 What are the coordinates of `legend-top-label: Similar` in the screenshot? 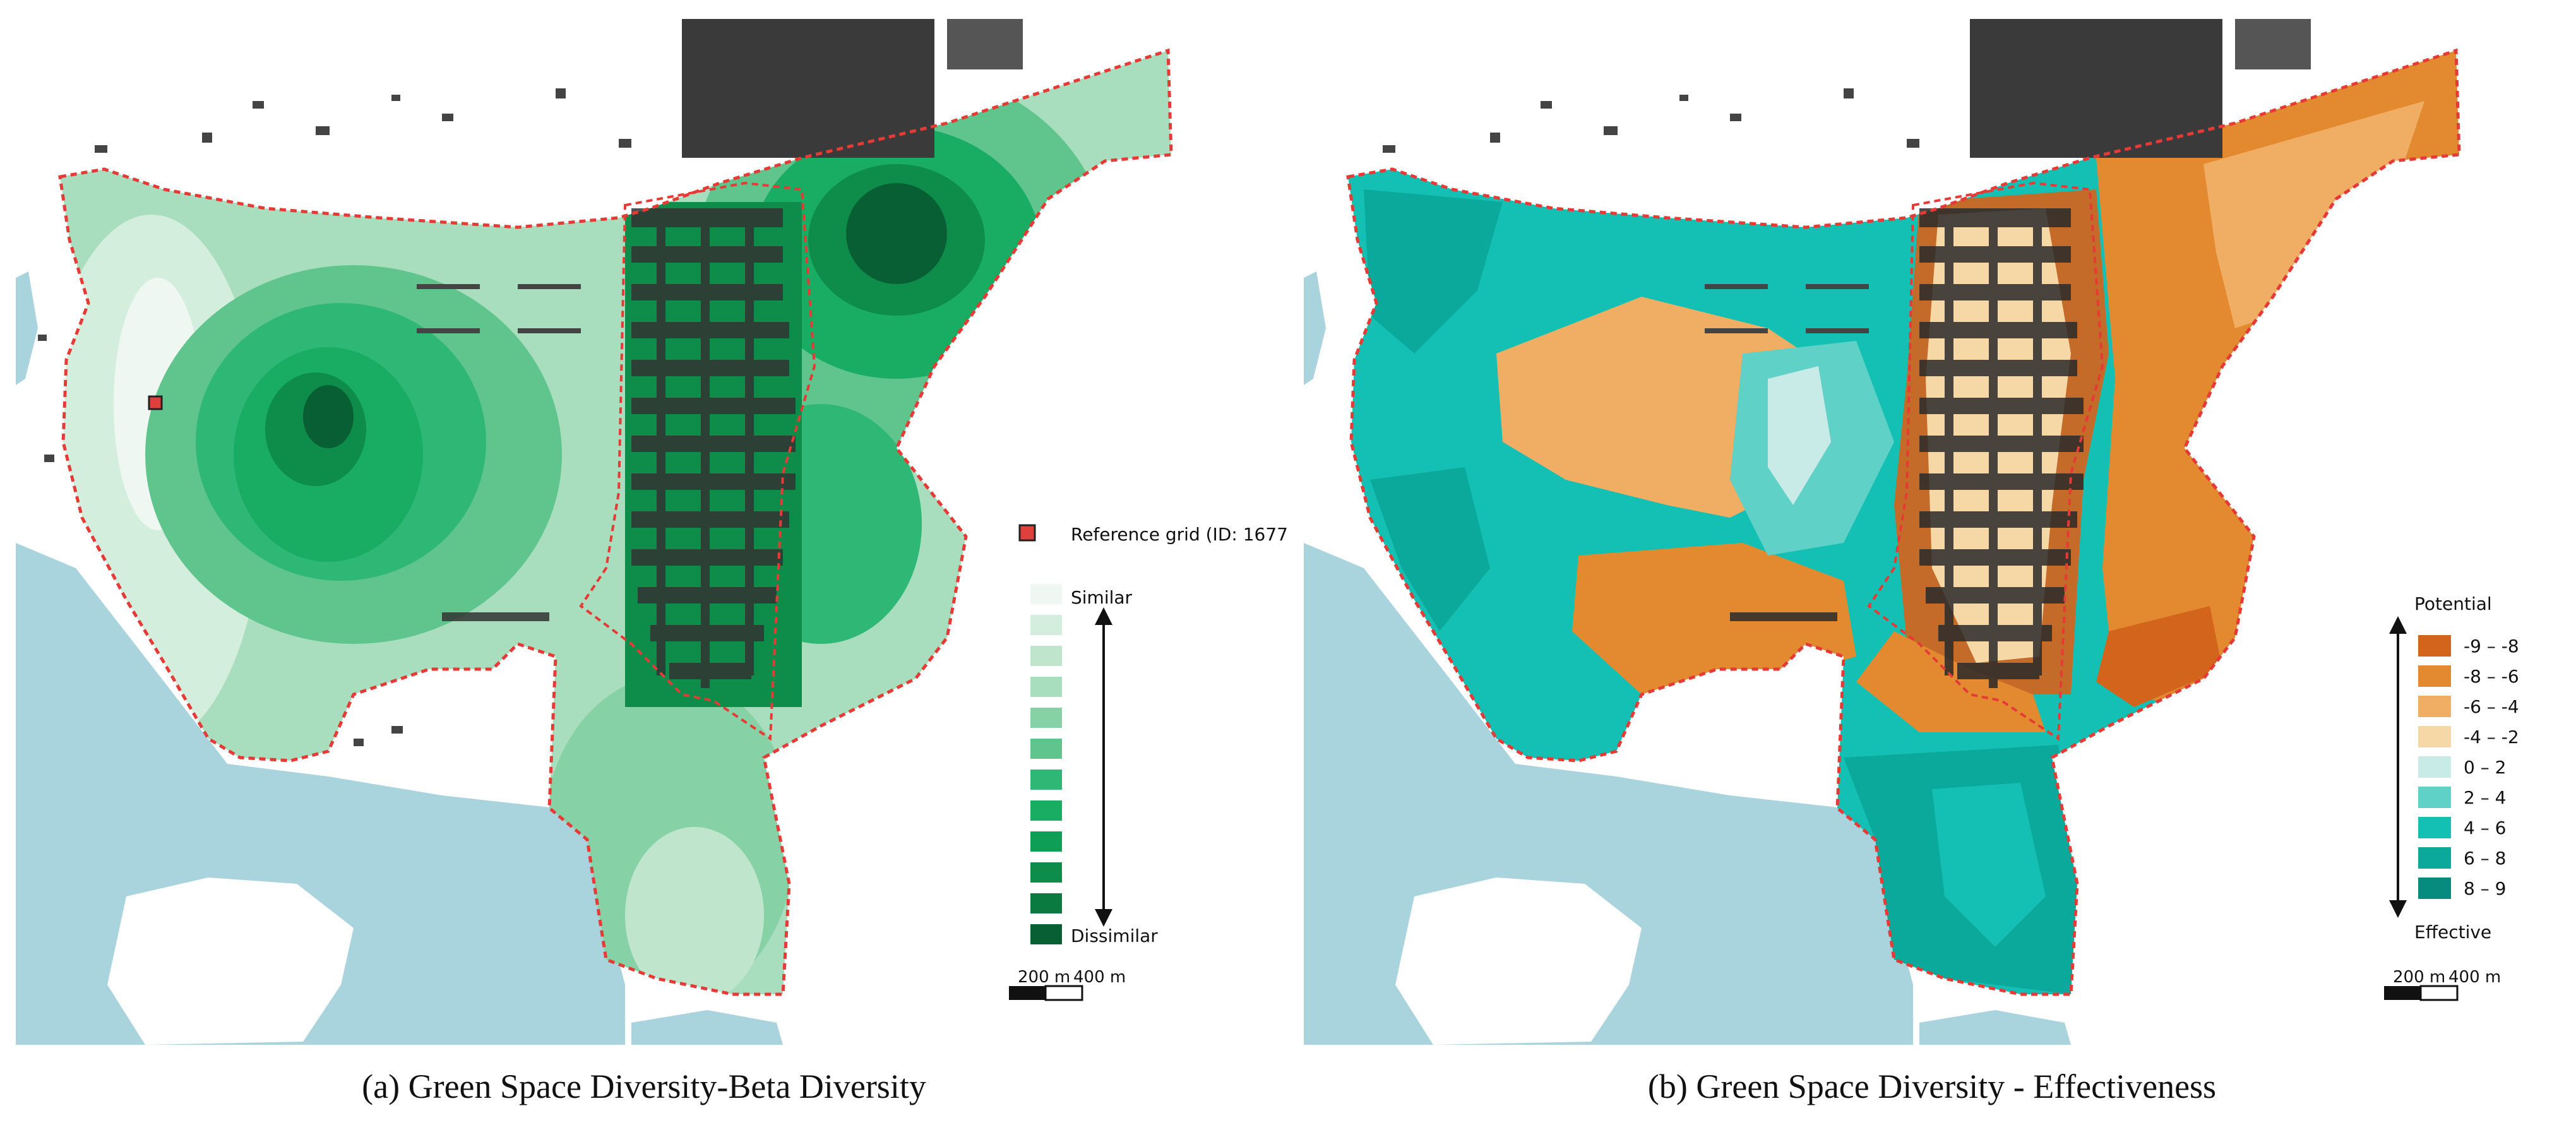 It's located at (1102, 597).